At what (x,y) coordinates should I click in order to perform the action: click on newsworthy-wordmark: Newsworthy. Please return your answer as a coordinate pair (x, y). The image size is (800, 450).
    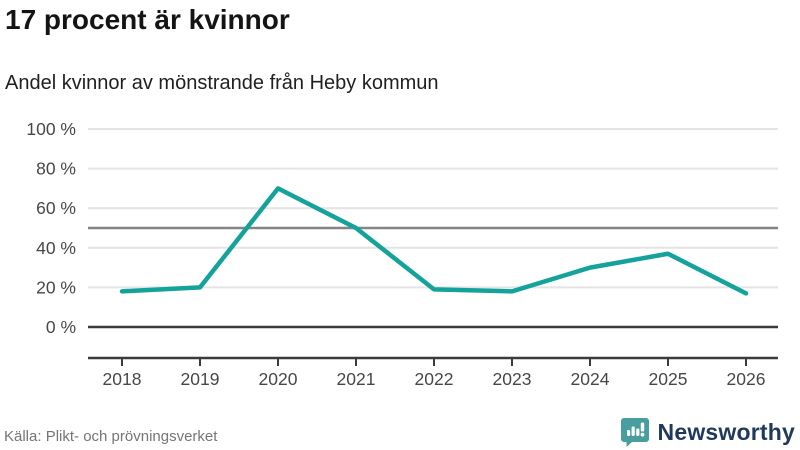
    Looking at the image, I should click on (726, 431).